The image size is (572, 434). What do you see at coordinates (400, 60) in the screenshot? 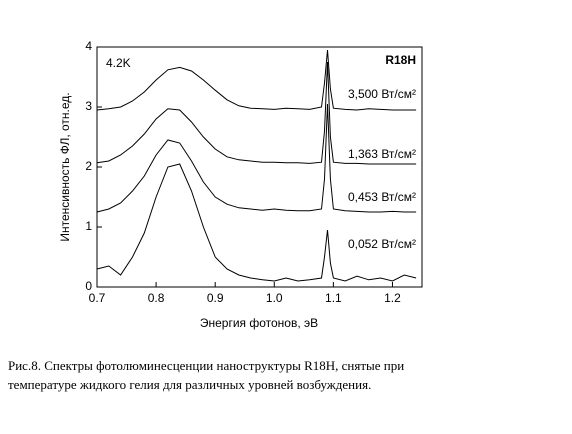
I see `annotation: R18H` at bounding box center [400, 60].